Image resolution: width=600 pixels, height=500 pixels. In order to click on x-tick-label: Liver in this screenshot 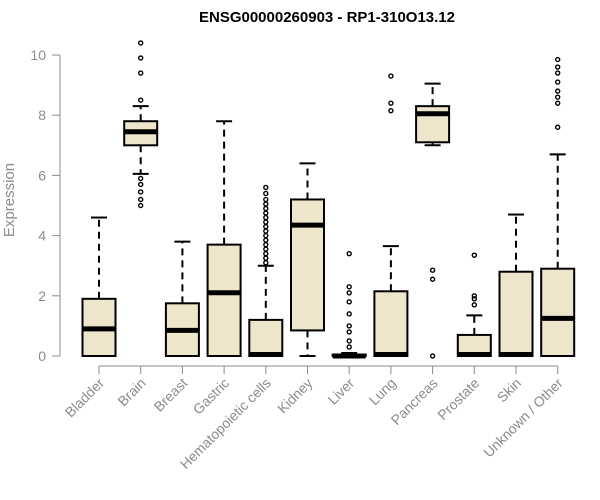, I will do `click(341, 391)`.